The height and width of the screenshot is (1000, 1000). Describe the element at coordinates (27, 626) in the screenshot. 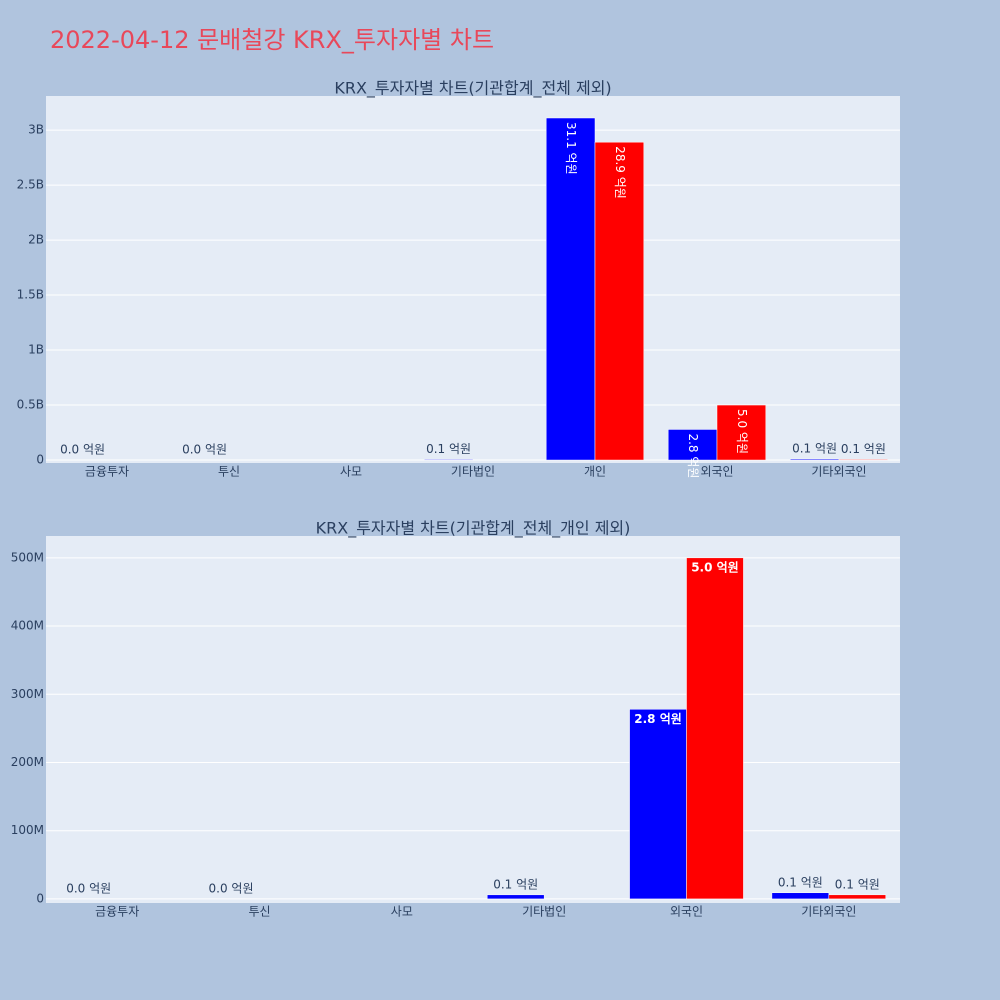

I see `y-tick-label: 400M` at that location.